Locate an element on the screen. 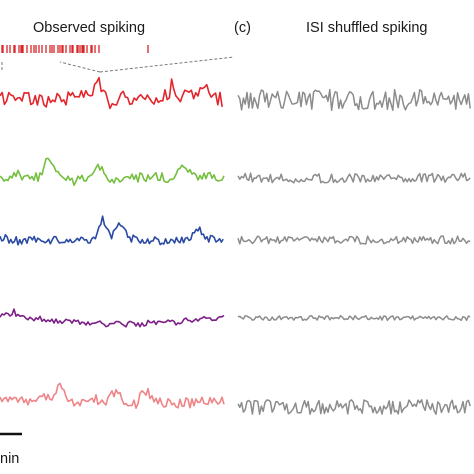 This screenshot has width=474, height=474. trace-green-shuffled is located at coordinates (354, 178).